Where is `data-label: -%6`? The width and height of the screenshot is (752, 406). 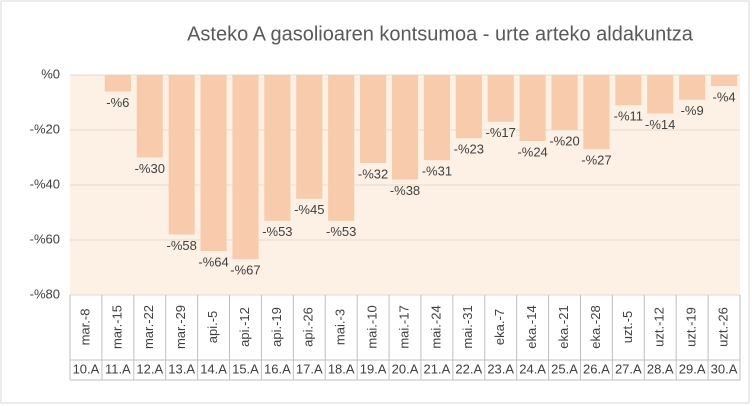
data-label: -%6 is located at coordinates (117, 102).